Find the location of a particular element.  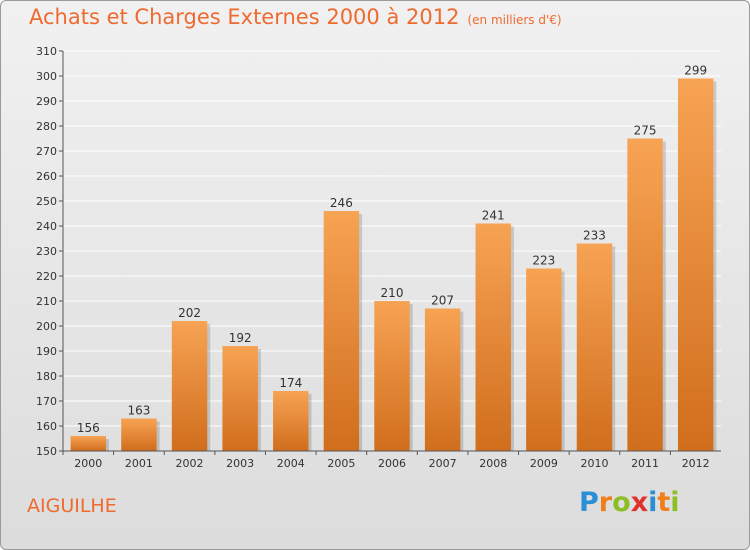

x-tick-label-2004: 2004 is located at coordinates (291, 463).